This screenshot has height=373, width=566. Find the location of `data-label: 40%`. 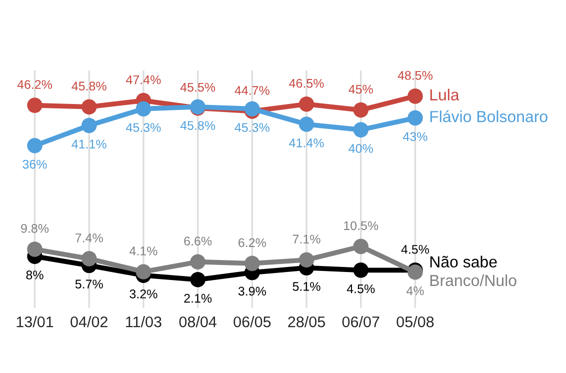

data-label: 40% is located at coordinates (360, 148).